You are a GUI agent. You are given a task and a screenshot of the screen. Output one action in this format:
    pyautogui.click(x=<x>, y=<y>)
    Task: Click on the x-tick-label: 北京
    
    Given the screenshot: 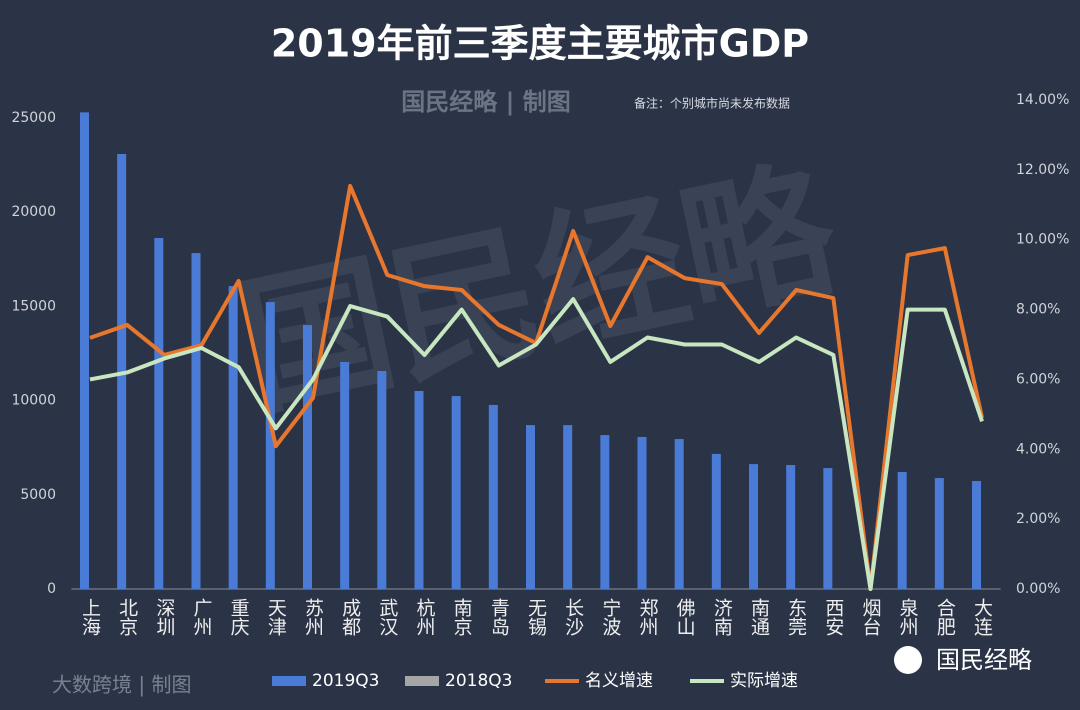 What is the action you would take?
    pyautogui.click(x=127, y=617)
    